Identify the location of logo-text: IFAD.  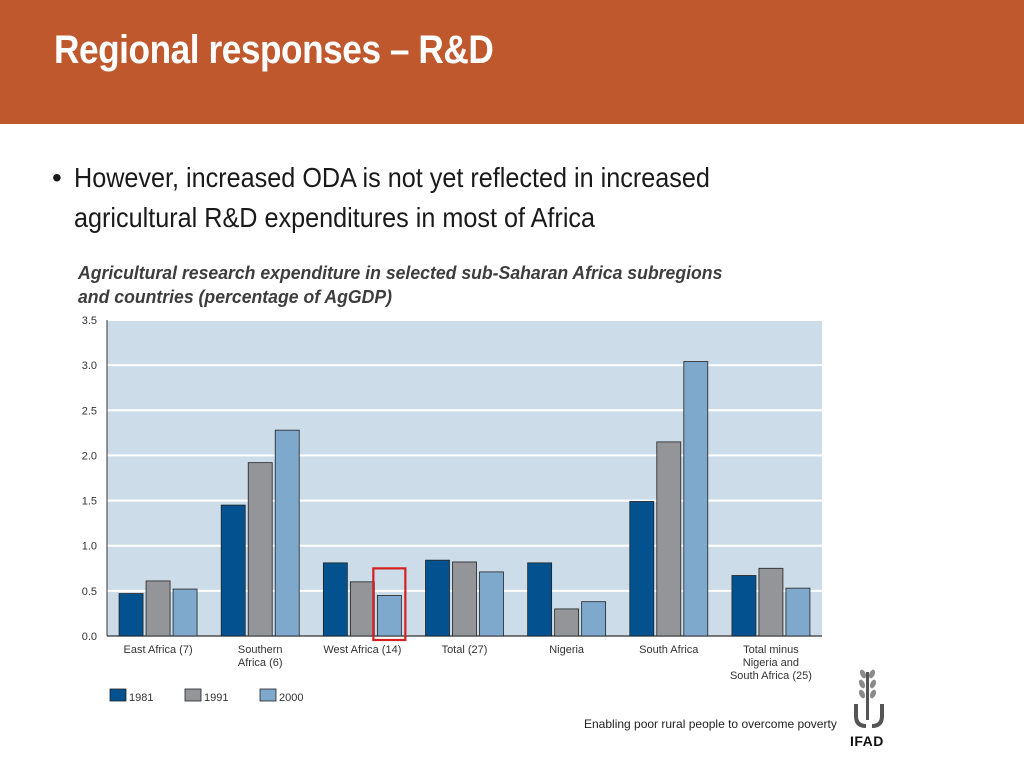
(867, 741).